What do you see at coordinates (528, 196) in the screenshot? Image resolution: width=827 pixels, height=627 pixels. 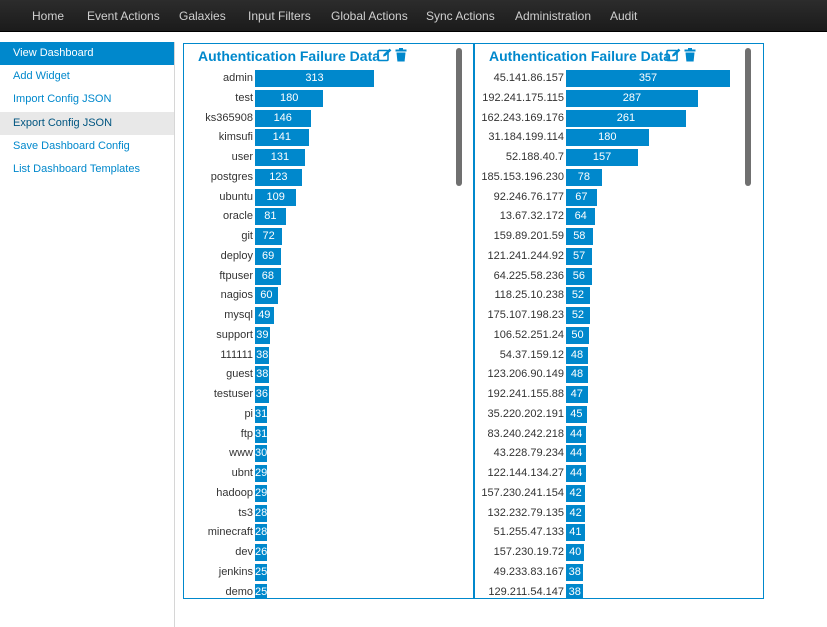 I see `bar-label: 92.246.76.177` at bounding box center [528, 196].